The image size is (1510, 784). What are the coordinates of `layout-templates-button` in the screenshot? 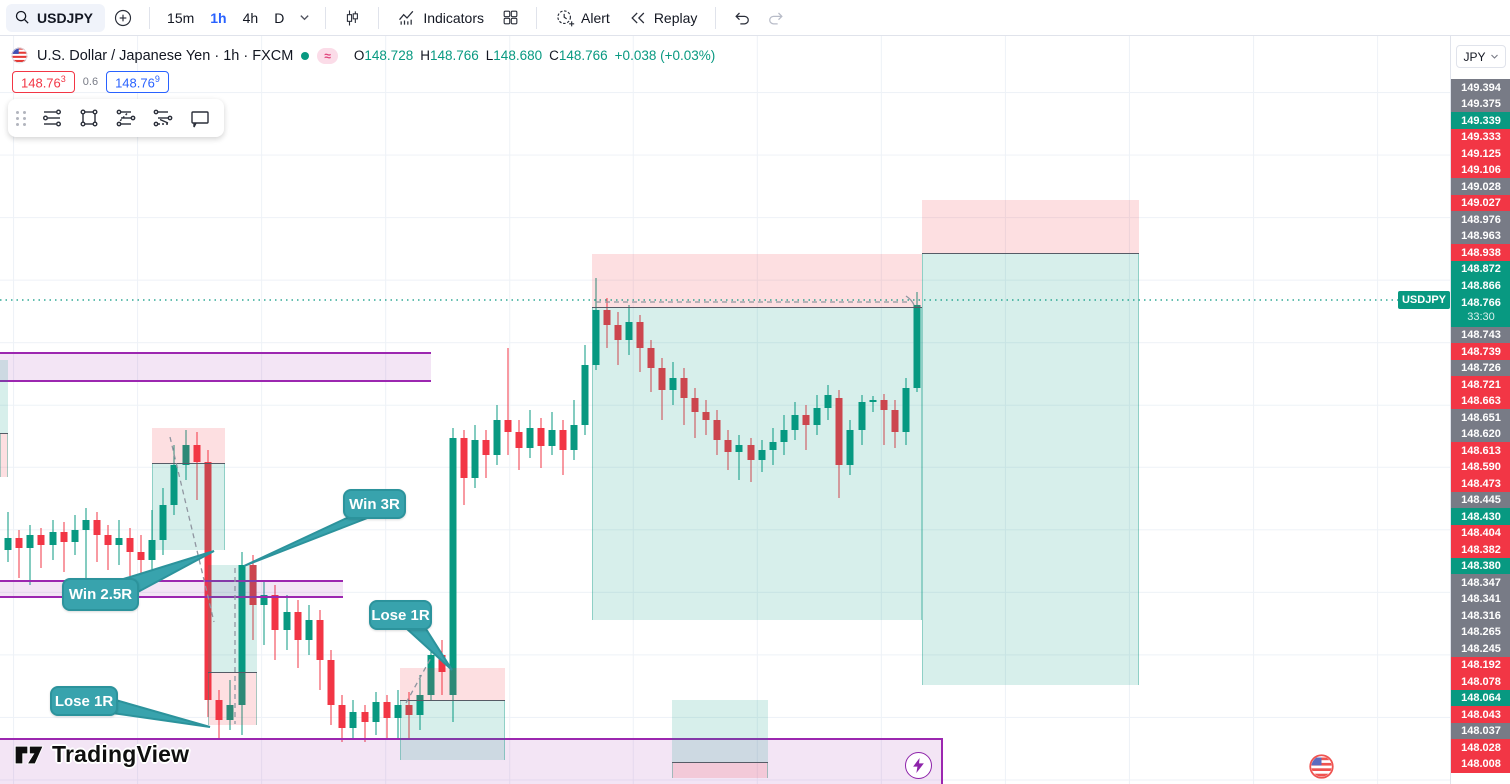 It's located at (510, 18).